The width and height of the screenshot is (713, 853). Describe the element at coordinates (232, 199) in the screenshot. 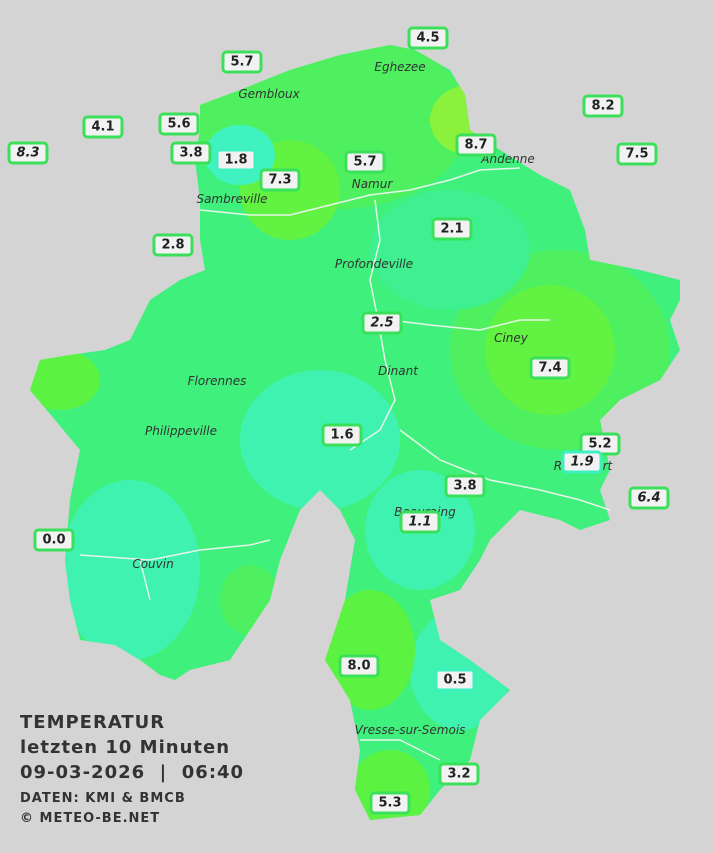

I see `city-label: Sambreville` at that location.